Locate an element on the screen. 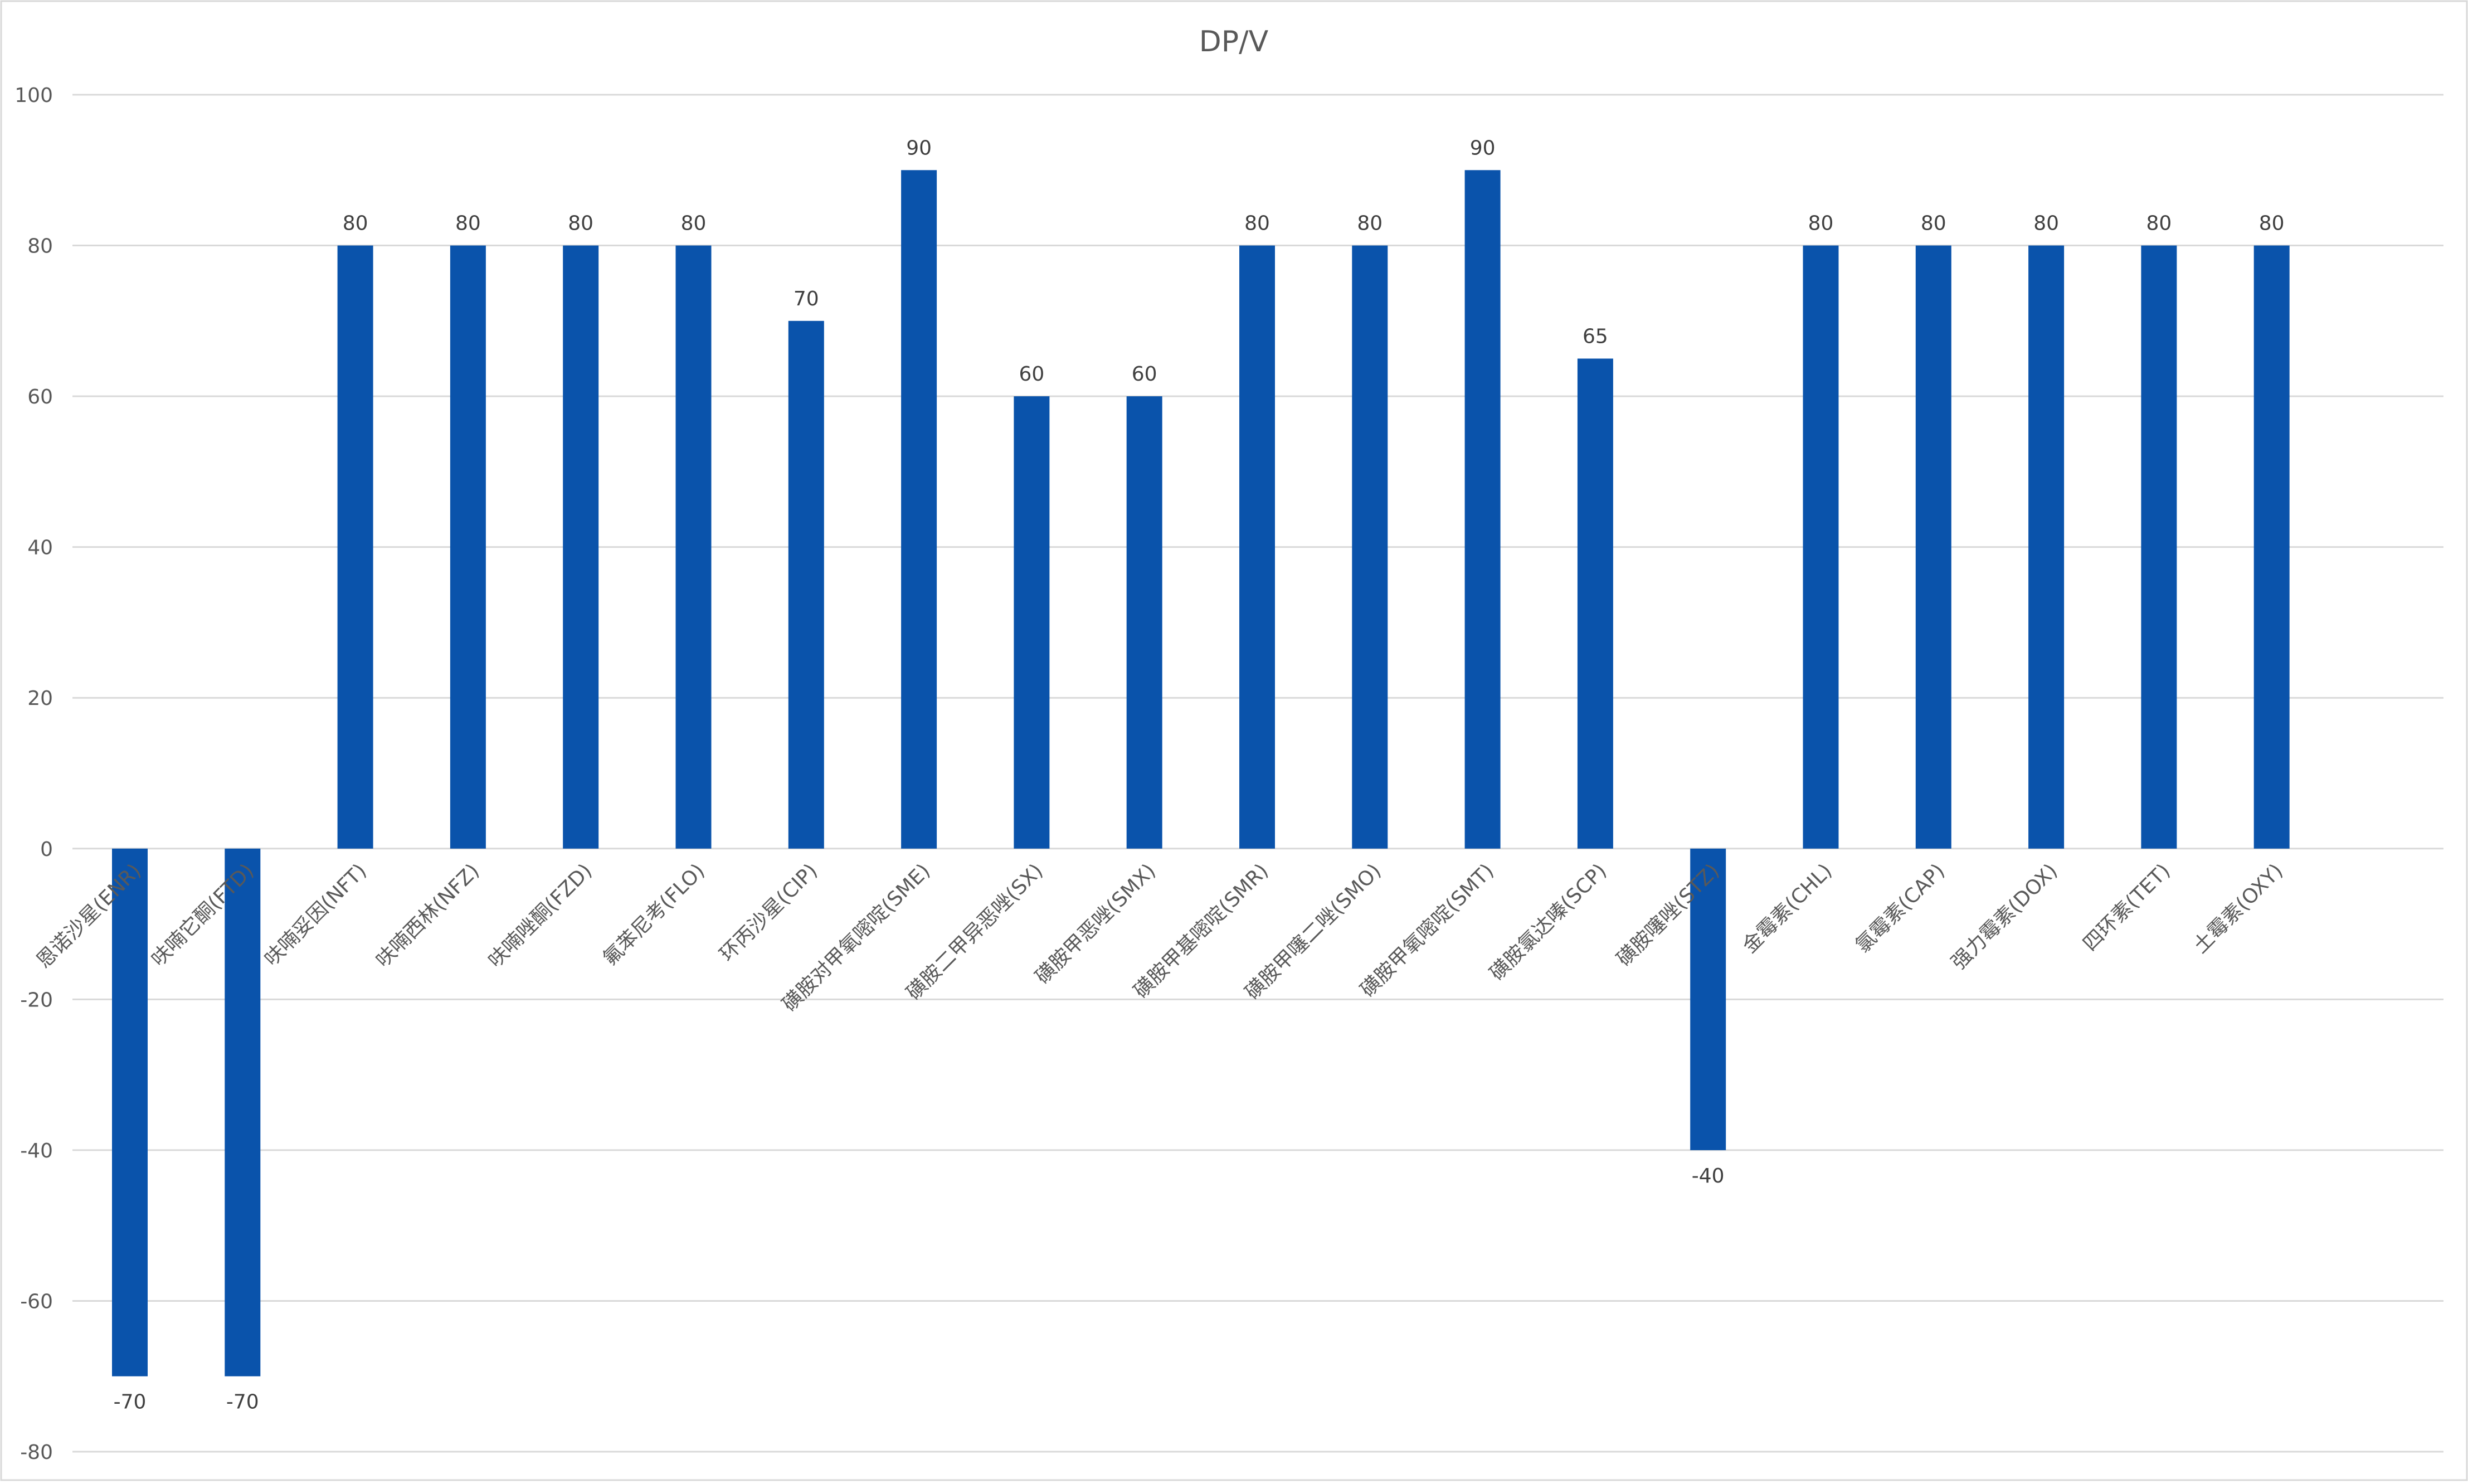 Image resolution: width=2468 pixels, height=1484 pixels. x-tick-label: 呋喃西林(NFZ) is located at coordinates (427, 915).